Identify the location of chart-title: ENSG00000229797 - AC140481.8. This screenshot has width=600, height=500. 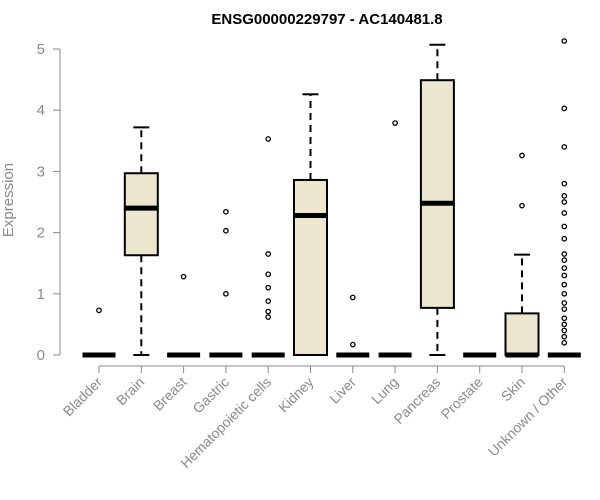
(326, 19).